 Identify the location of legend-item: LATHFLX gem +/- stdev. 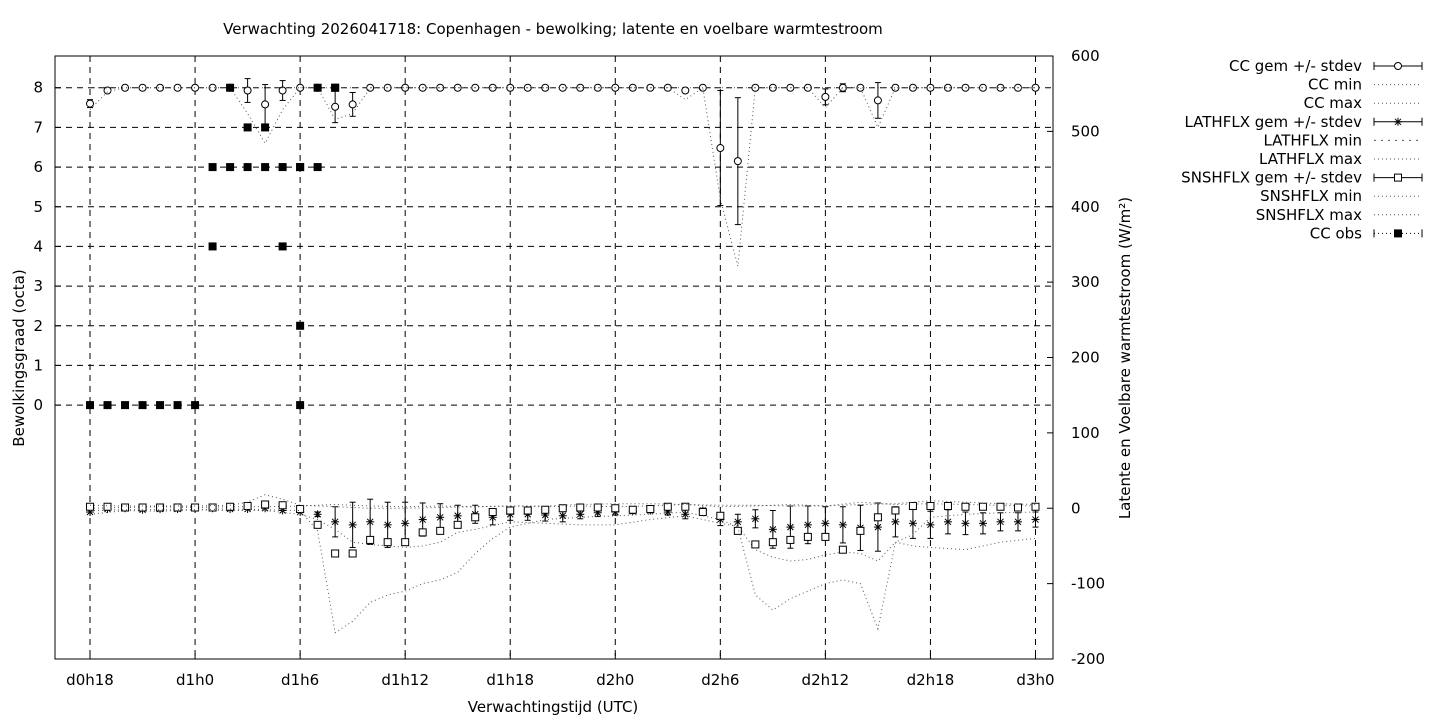
(1303, 122).